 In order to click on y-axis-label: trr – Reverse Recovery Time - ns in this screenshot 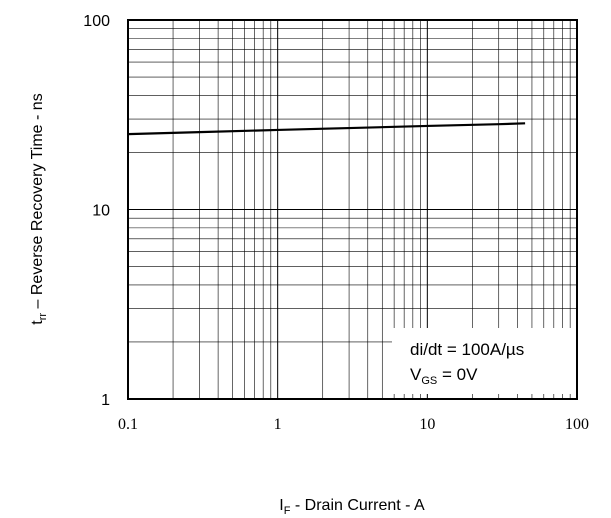, I will do `click(39, 208)`.